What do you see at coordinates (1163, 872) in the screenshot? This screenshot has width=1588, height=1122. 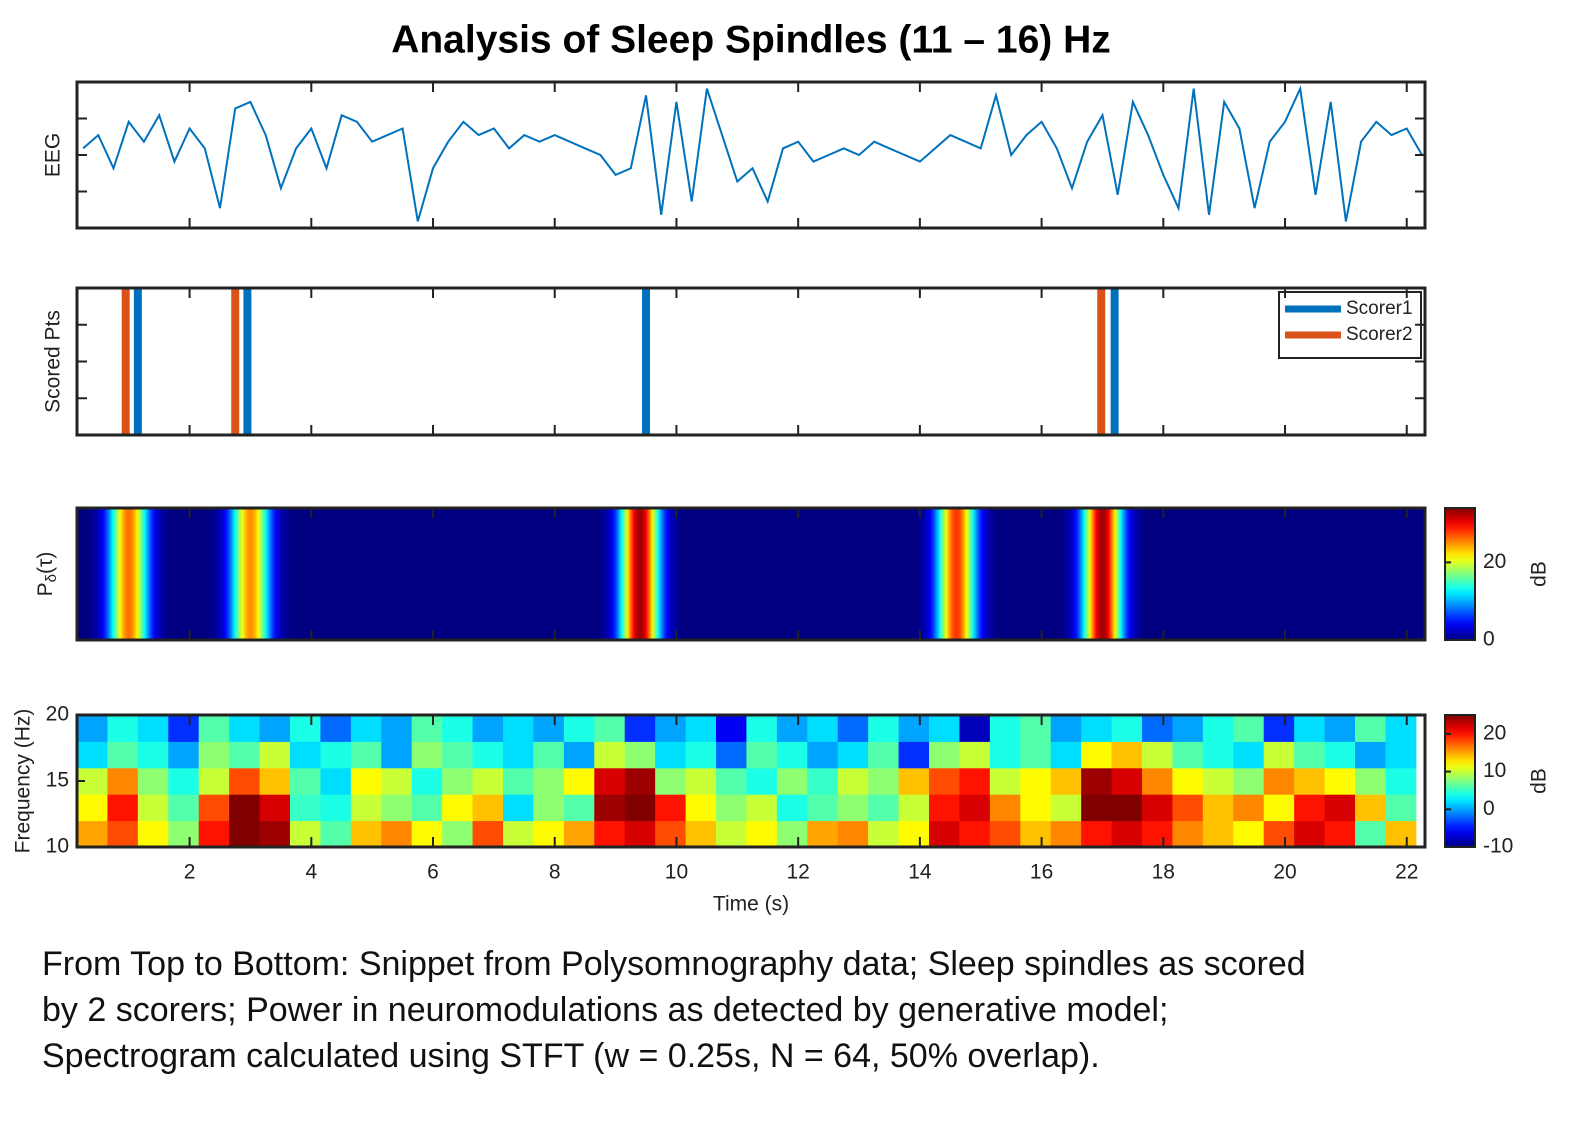 I see `x-tick-label: 18` at bounding box center [1163, 872].